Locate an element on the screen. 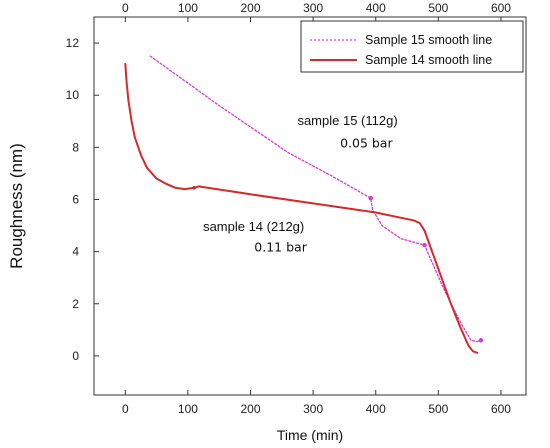 This screenshot has height=448, width=550. legend-label-sample-15: Sample 15 smooth line is located at coordinates (428, 40).